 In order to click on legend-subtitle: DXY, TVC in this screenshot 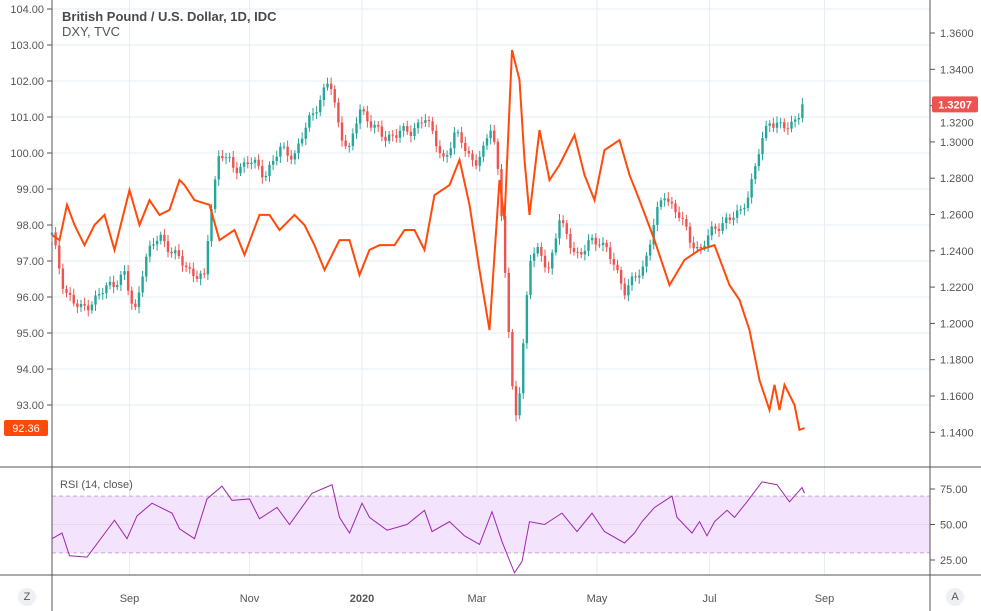, I will do `click(91, 31)`.